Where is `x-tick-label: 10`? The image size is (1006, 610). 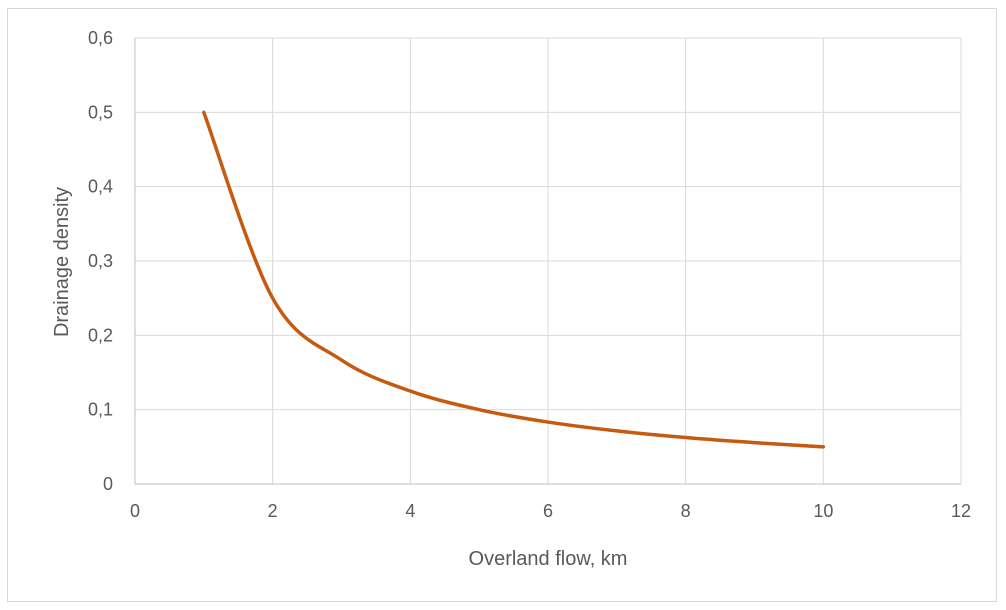
x-tick-label: 10 is located at coordinates (823, 511).